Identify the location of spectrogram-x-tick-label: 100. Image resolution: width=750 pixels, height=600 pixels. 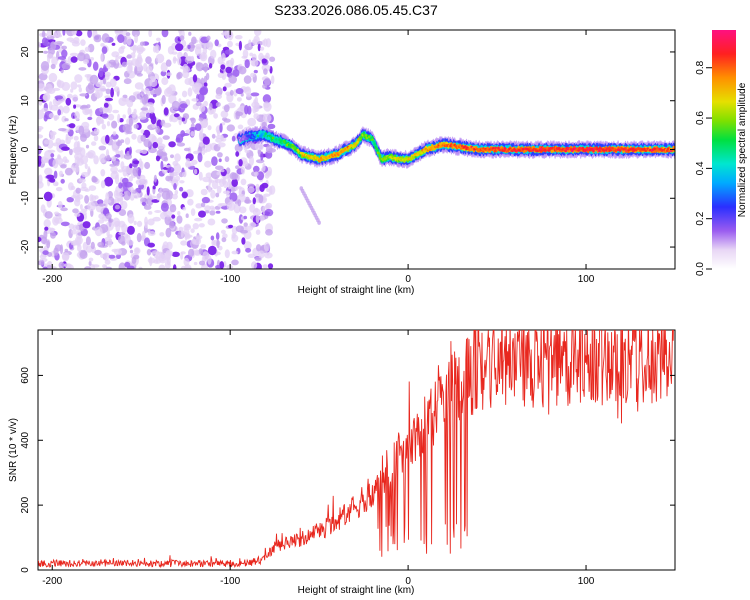
(586, 279).